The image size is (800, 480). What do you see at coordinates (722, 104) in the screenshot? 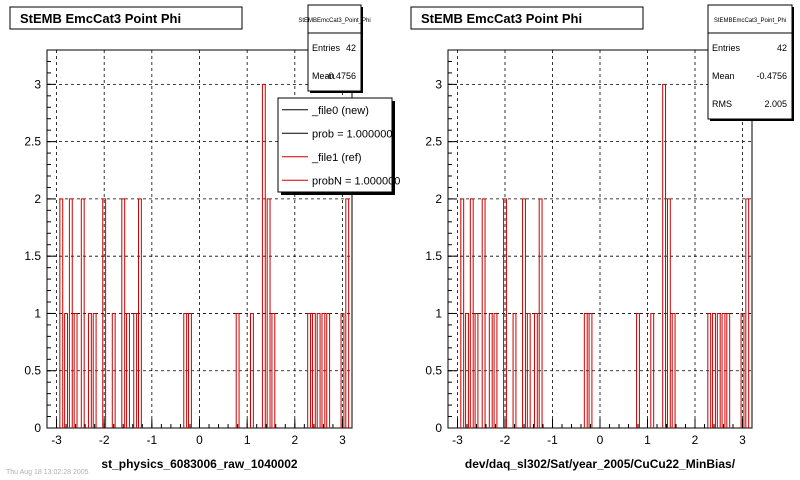
I see `stats-label: RMS` at bounding box center [722, 104].